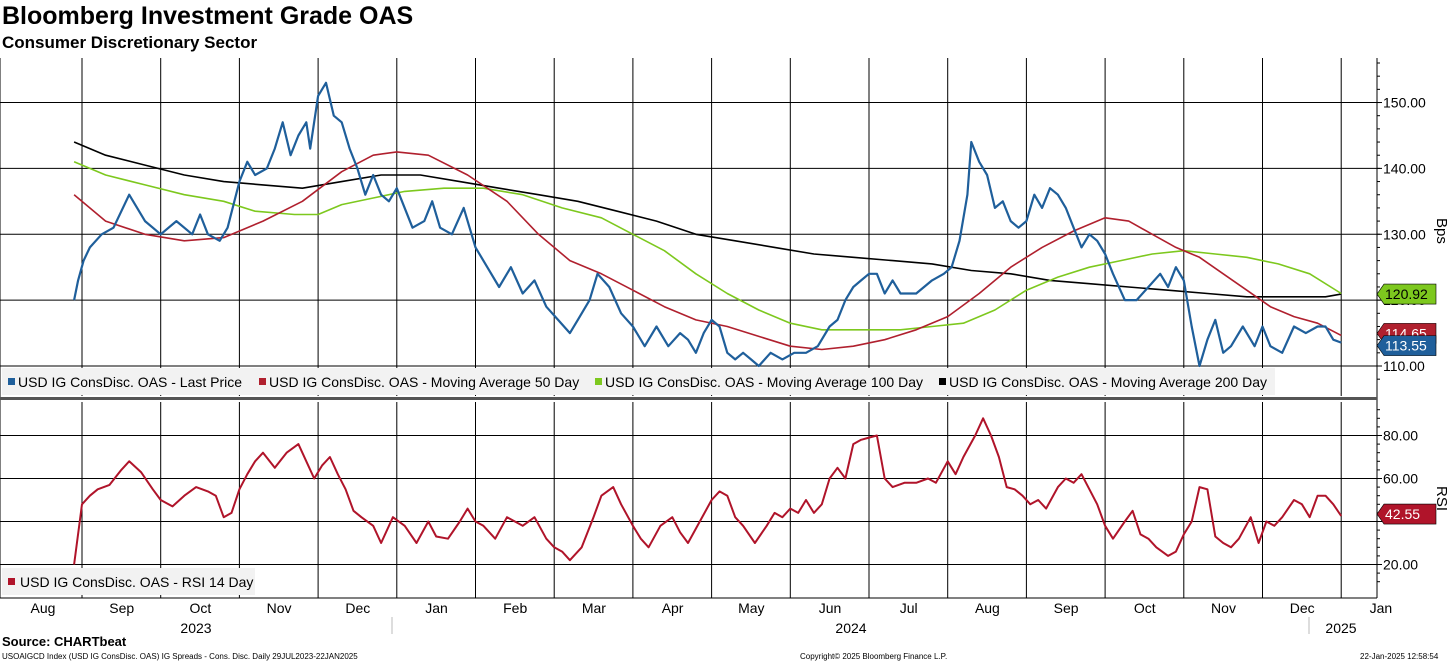  I want to click on tag-ma200-shape, so click(1406, 294).